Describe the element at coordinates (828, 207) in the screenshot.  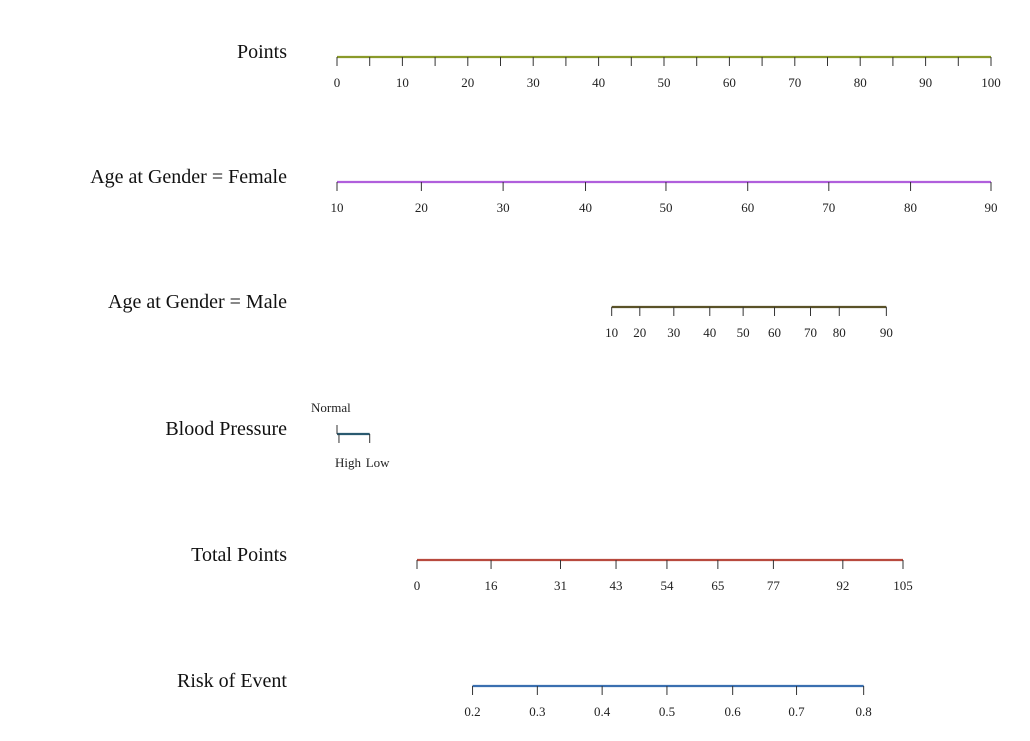
I see `tick-label-age-at-gender-female: 70` at that location.